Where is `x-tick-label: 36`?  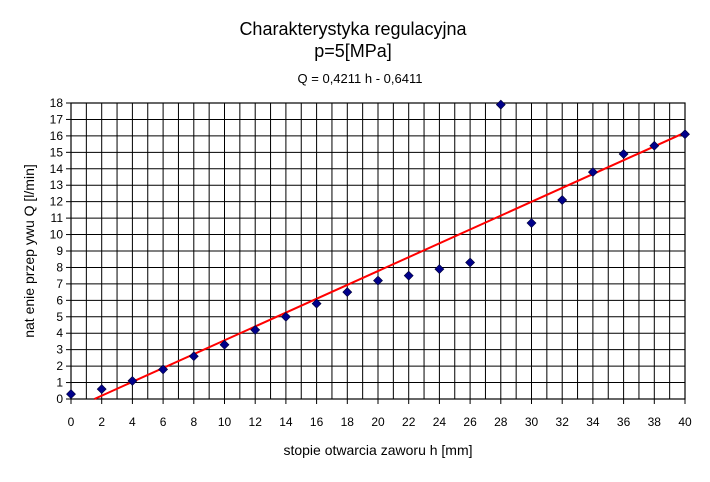
x-tick-label: 36 is located at coordinates (624, 422).